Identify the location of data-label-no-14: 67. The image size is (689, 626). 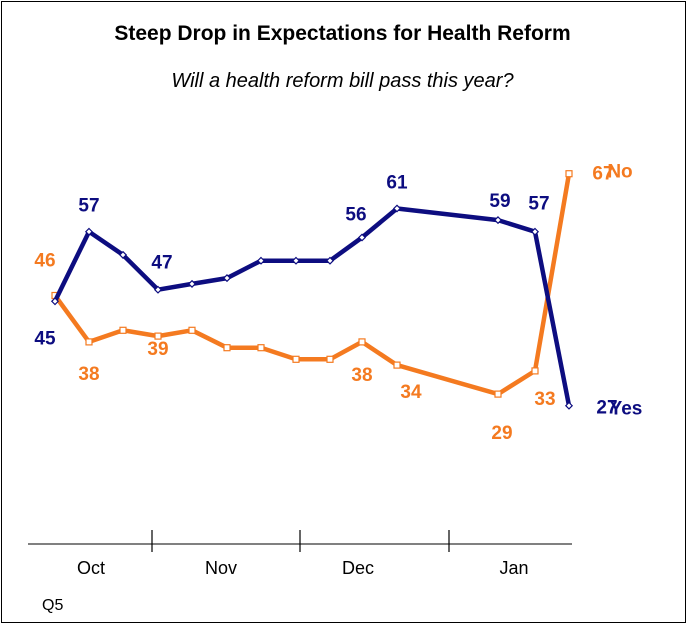
(602, 174).